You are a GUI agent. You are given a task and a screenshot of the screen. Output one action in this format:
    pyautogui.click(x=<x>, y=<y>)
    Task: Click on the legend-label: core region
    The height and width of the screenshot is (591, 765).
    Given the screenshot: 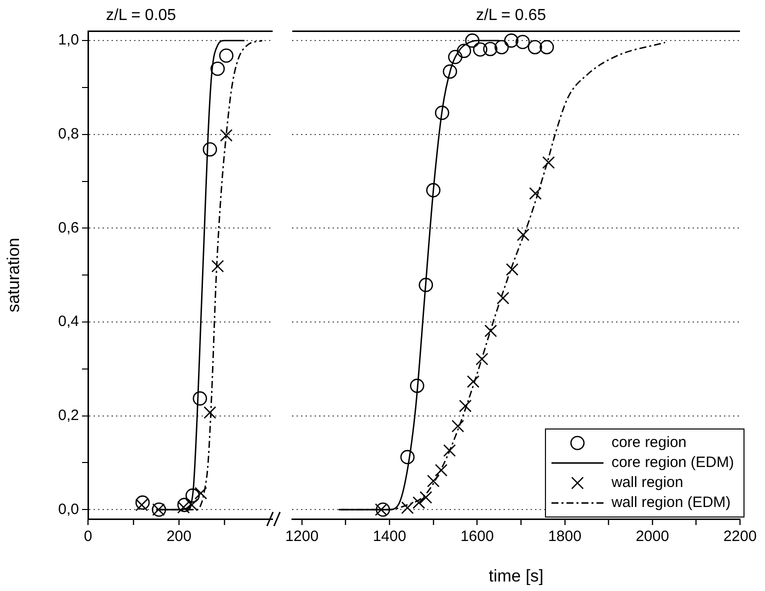 What is the action you would take?
    pyautogui.click(x=649, y=443)
    